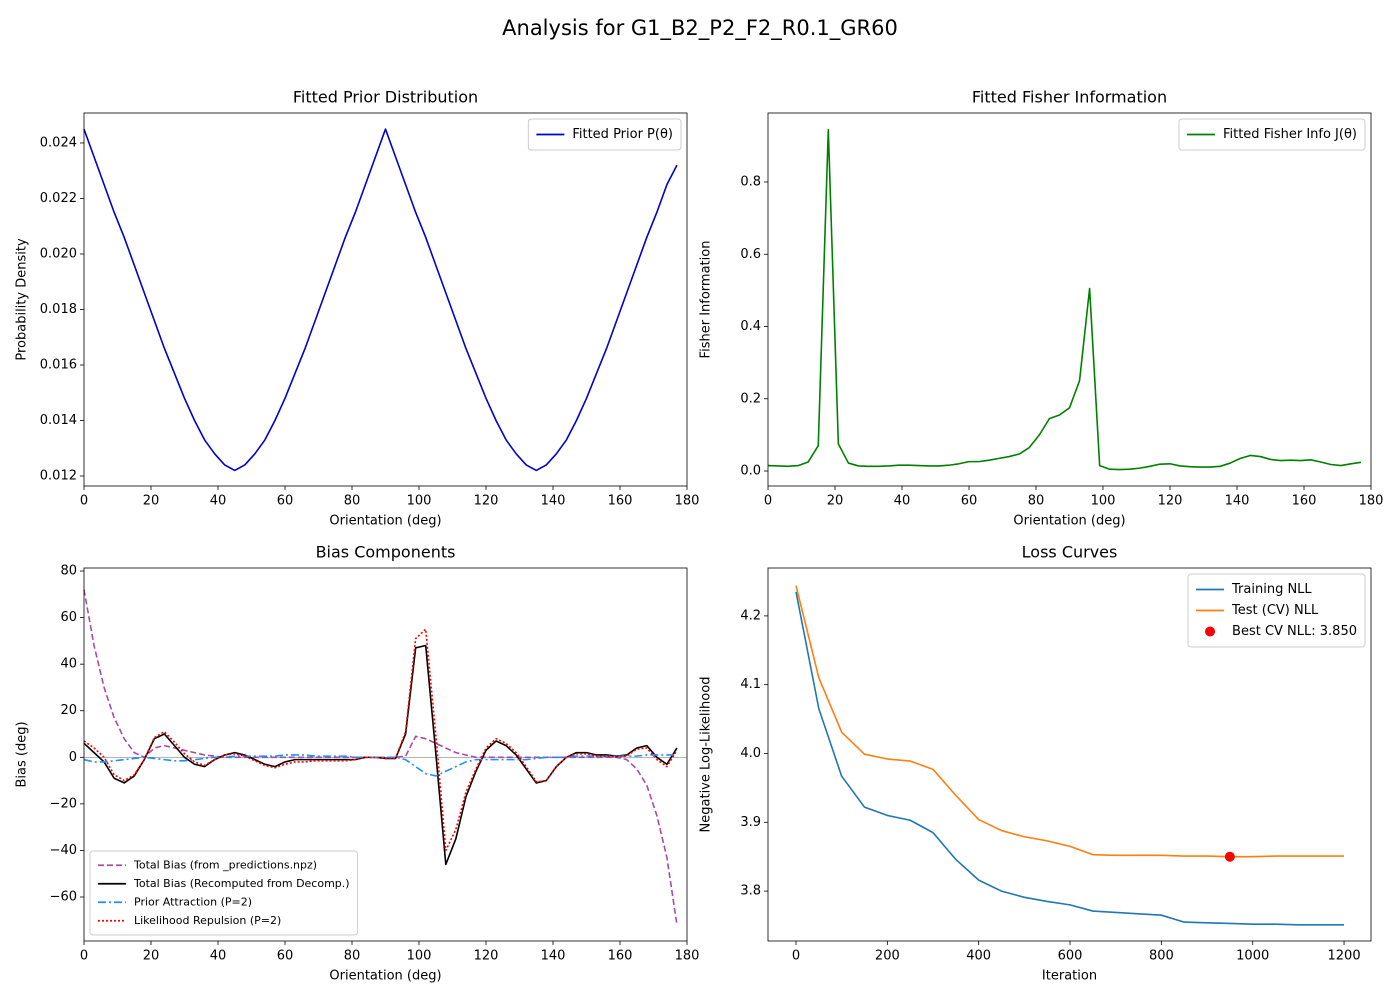 The image size is (1400, 1000). Describe the element at coordinates (1252, 956) in the screenshot. I see `x-tick-label: 1000` at that location.